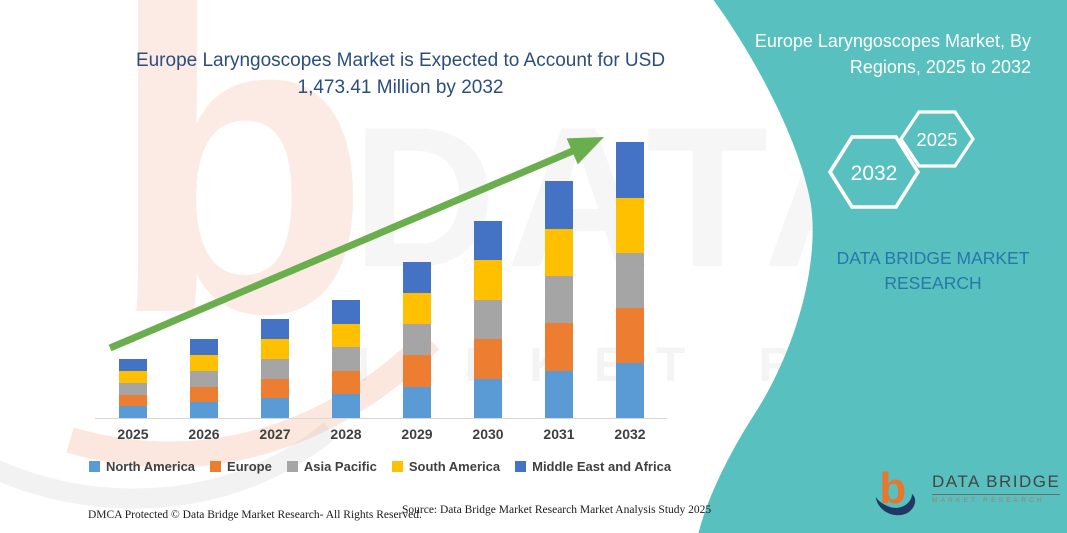 The width and height of the screenshot is (1067, 533). Describe the element at coordinates (630, 335) in the screenshot. I see `bar-segment-europe-2032` at that location.